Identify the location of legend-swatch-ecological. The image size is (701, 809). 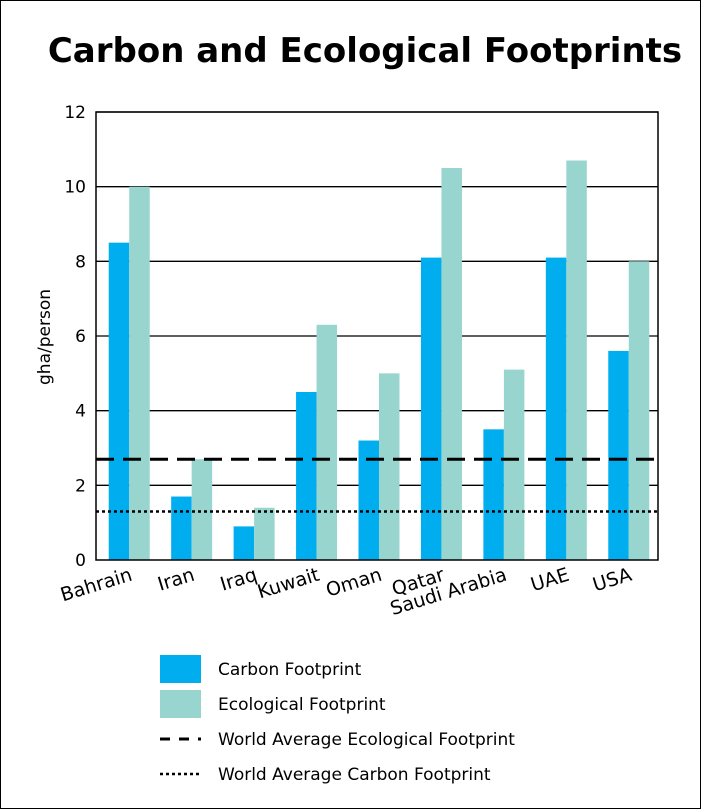
(180, 704).